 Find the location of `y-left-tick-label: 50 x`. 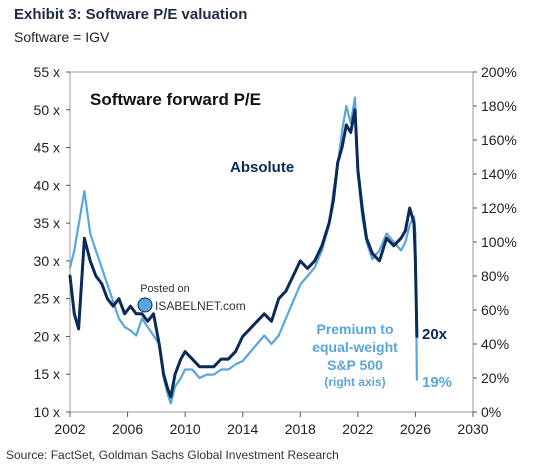

y-left-tick-label: 50 x is located at coordinates (47, 110).